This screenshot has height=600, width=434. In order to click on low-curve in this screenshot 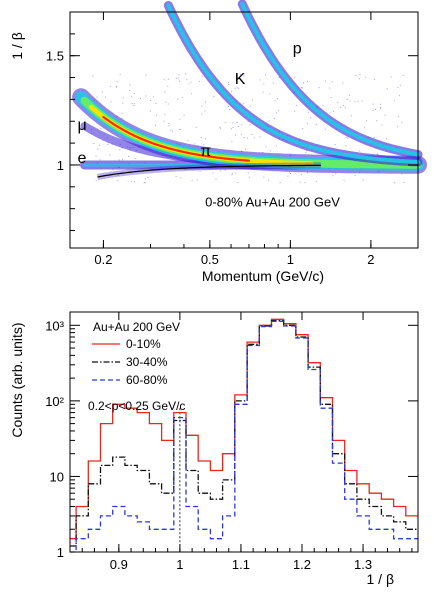, I will do `click(209, 171)`.